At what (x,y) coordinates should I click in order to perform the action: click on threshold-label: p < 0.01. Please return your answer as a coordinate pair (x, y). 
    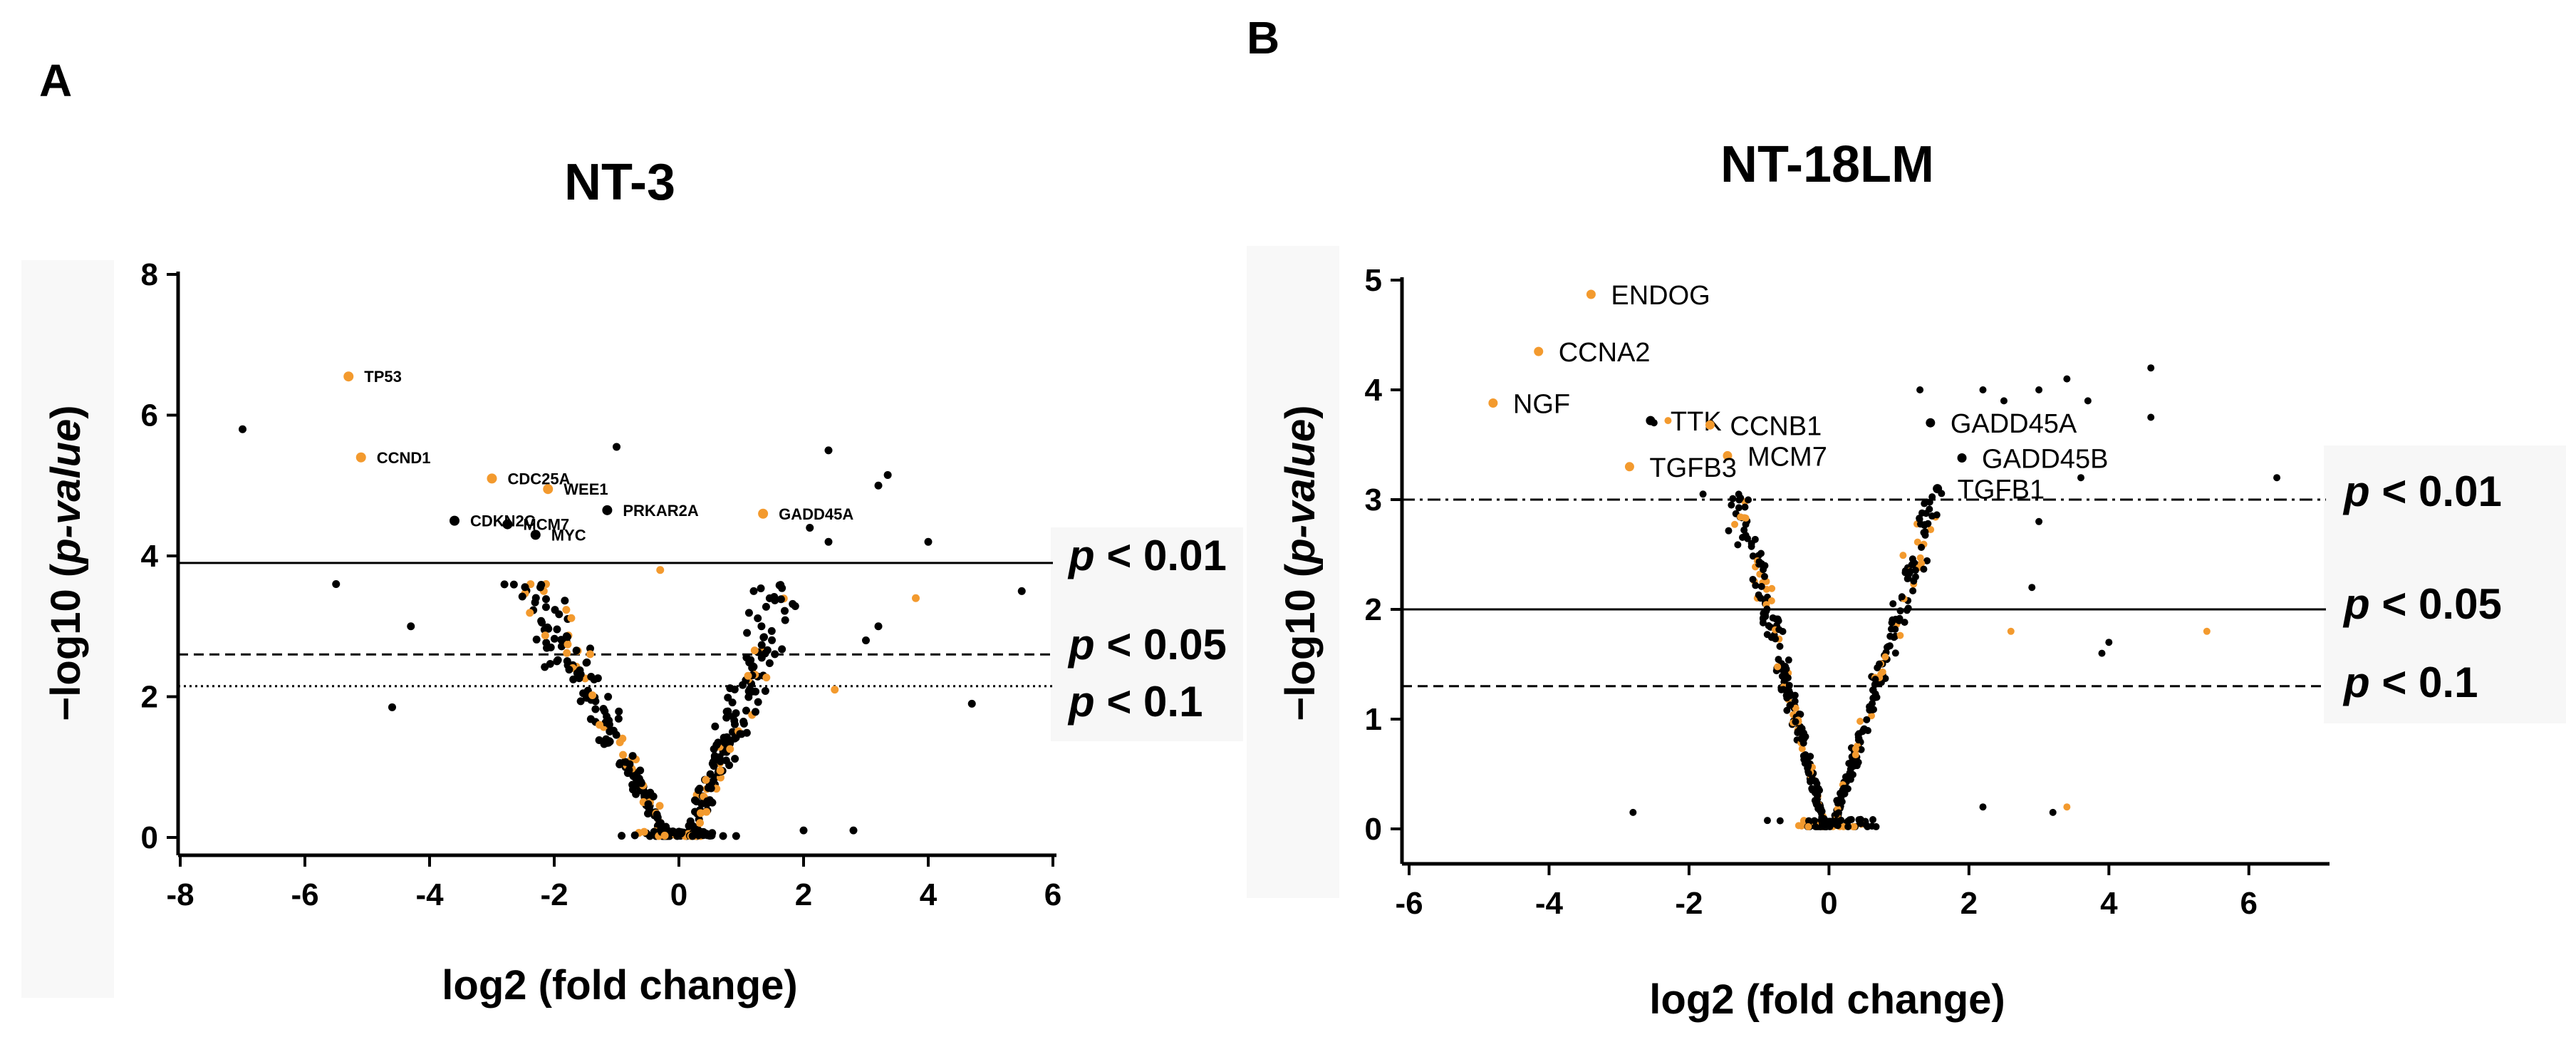
    Looking at the image, I should click on (1147, 556).